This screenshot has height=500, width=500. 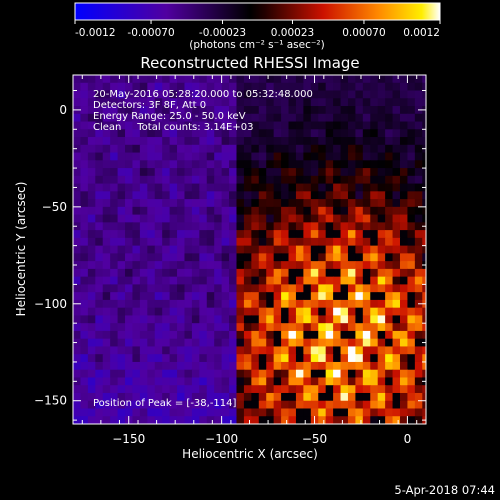 I want to click on x-axis-label: Heliocentric X (arcsec), so click(x=250, y=454).